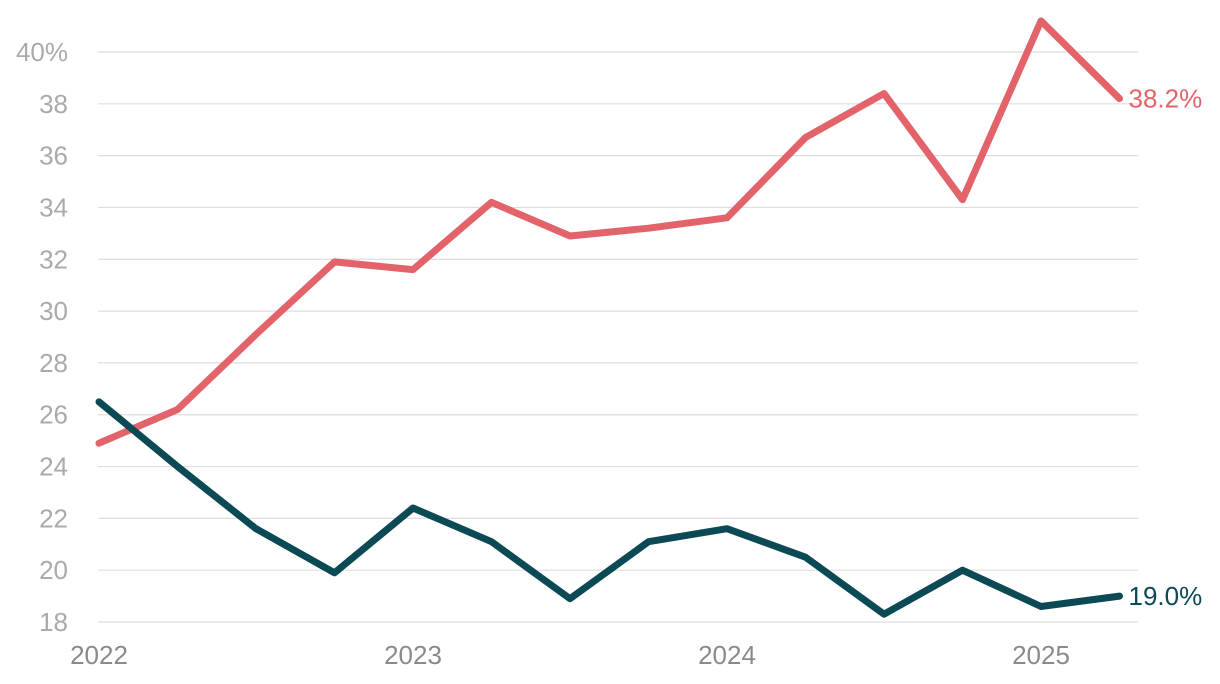 This screenshot has width=1220, height=684. Describe the element at coordinates (53, 363) in the screenshot. I see `y-tick-label: 28` at that location.